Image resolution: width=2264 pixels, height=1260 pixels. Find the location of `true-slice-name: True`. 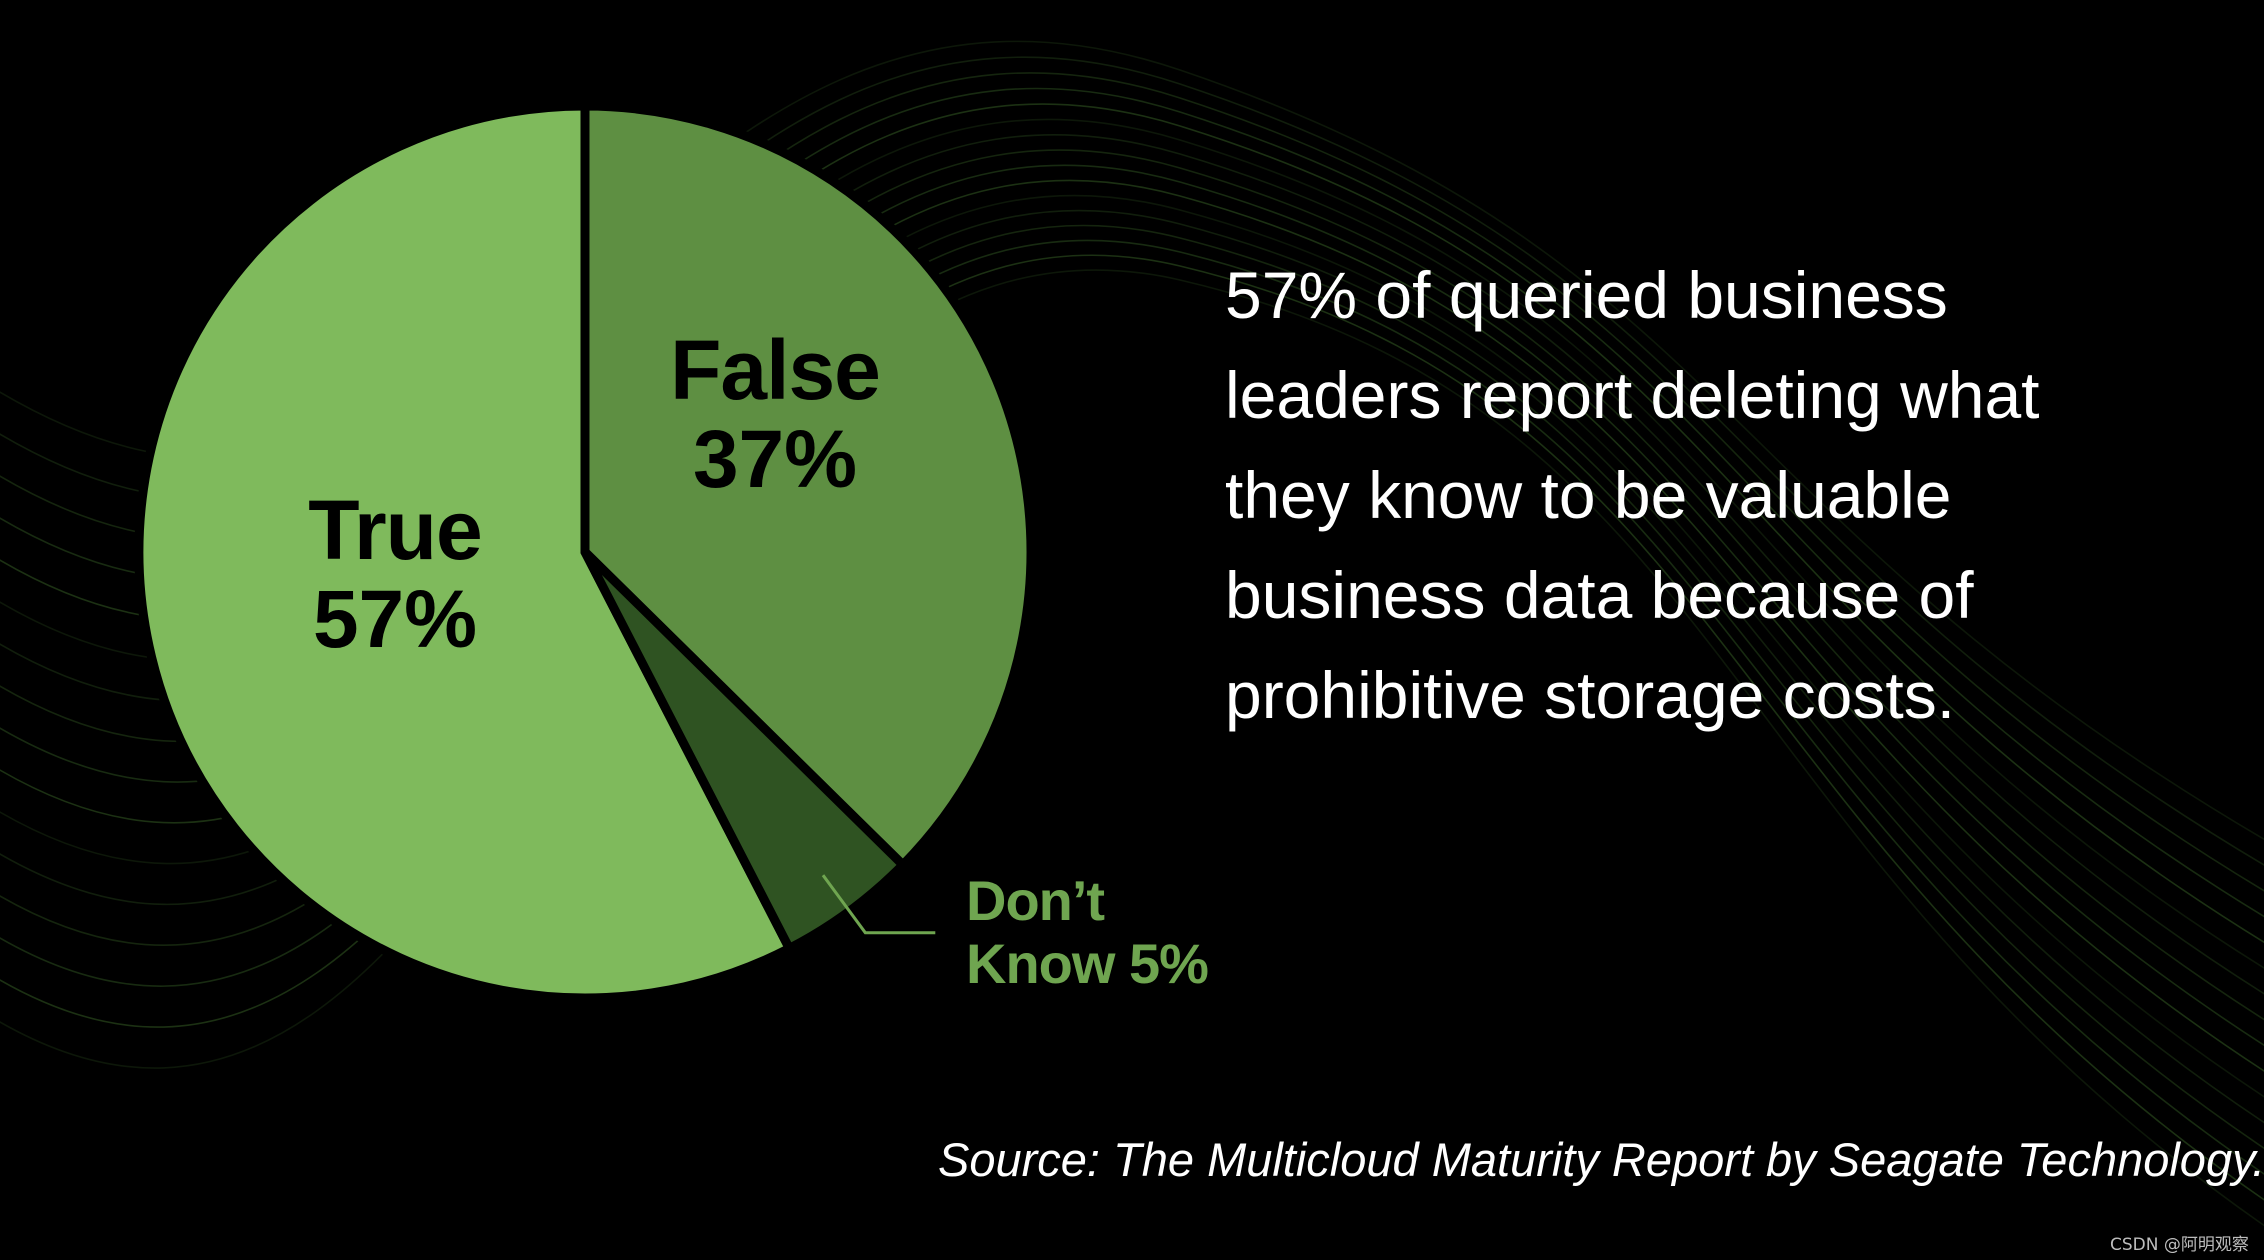

true-slice-name: True is located at coordinates (395, 530).